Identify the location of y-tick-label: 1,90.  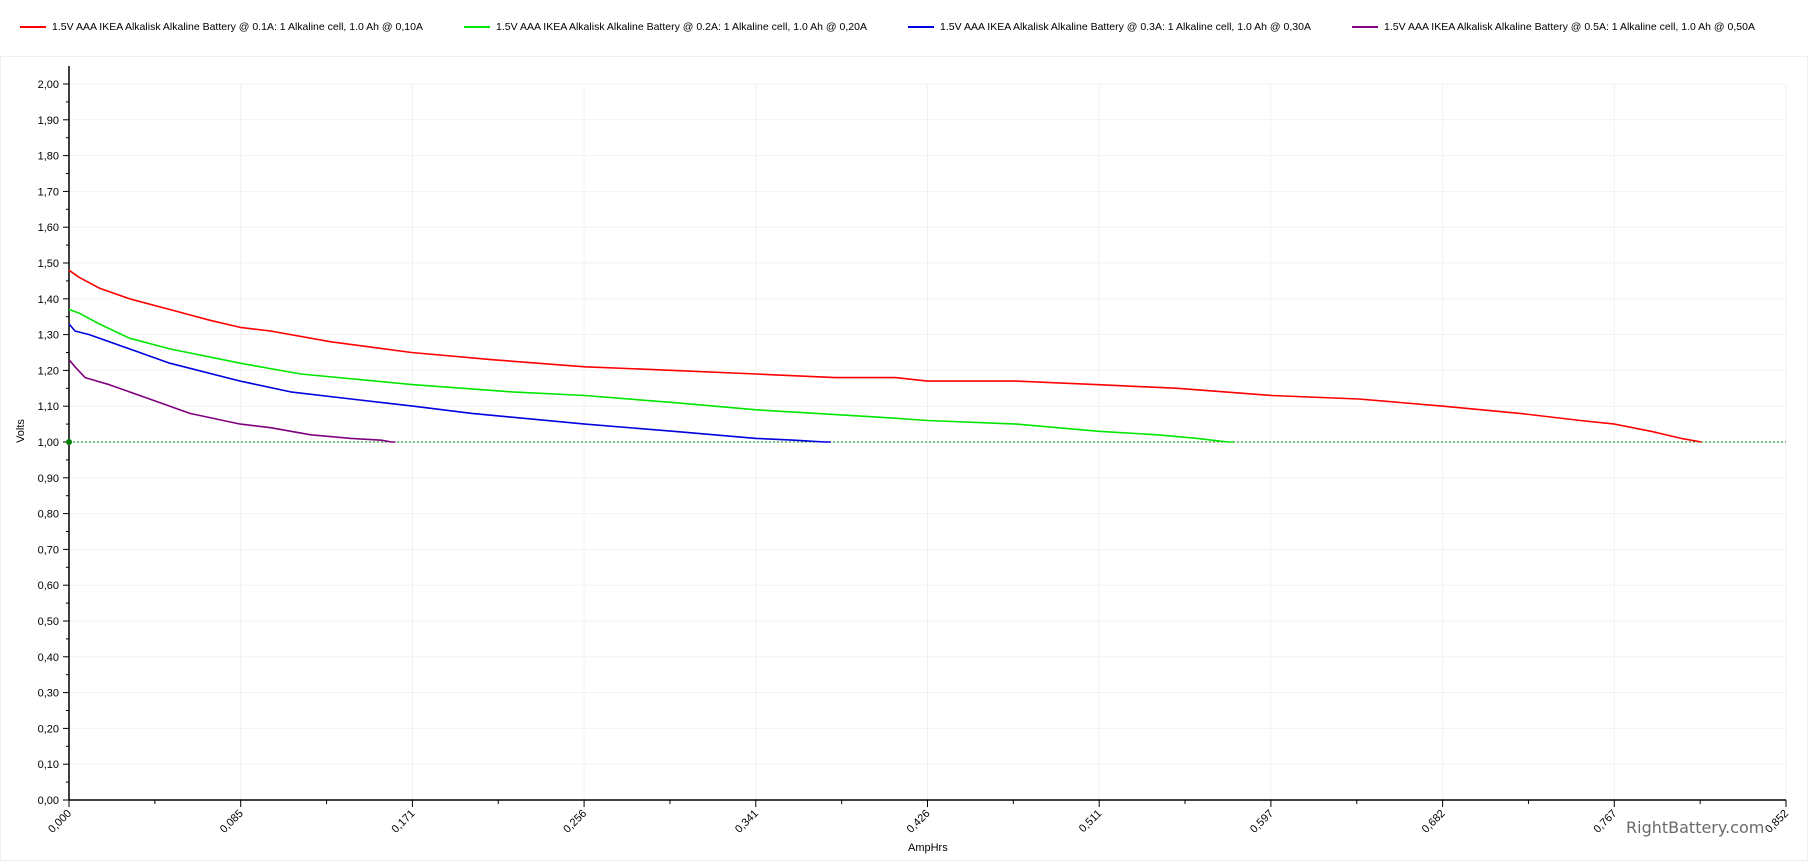
(48, 121).